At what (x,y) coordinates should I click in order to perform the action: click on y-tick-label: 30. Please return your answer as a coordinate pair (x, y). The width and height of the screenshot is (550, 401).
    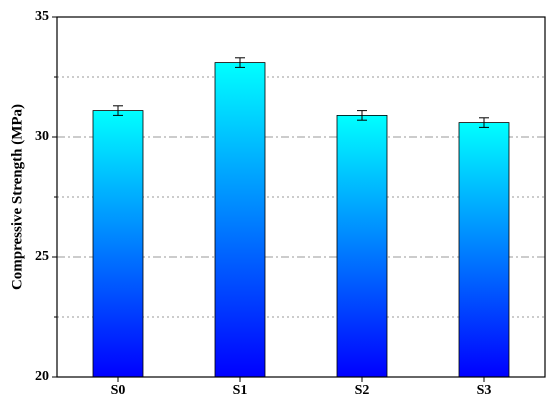
    Looking at the image, I should click on (42, 136).